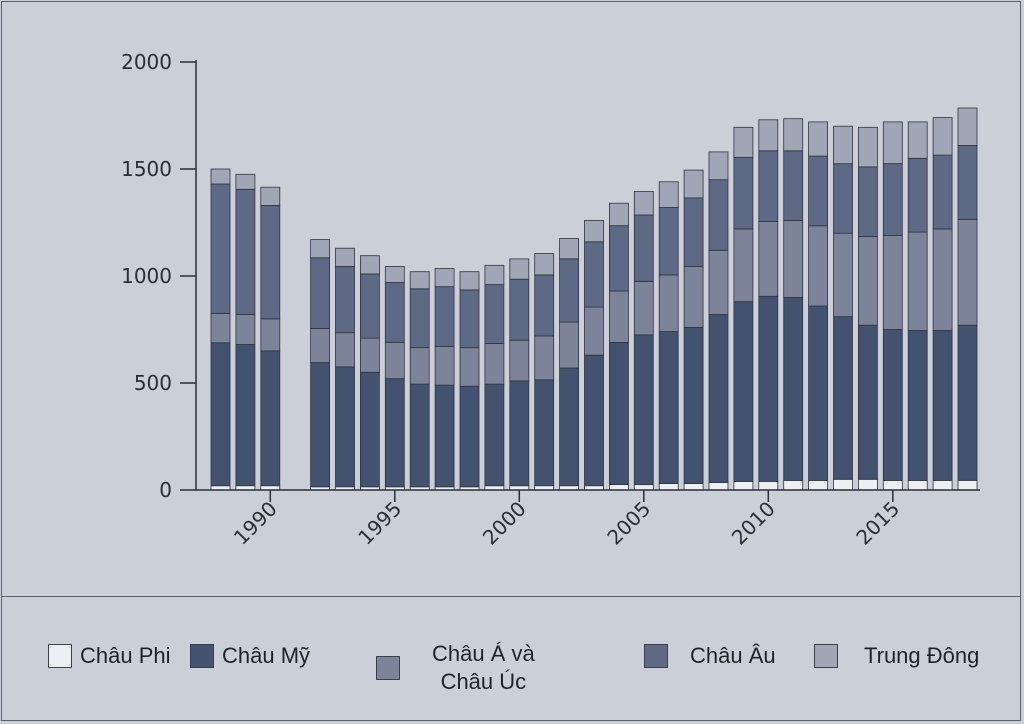 Image resolution: width=1024 pixels, height=724 pixels. What do you see at coordinates (733, 655) in the screenshot?
I see `legend-label-europe: Châu Âu` at bounding box center [733, 655].